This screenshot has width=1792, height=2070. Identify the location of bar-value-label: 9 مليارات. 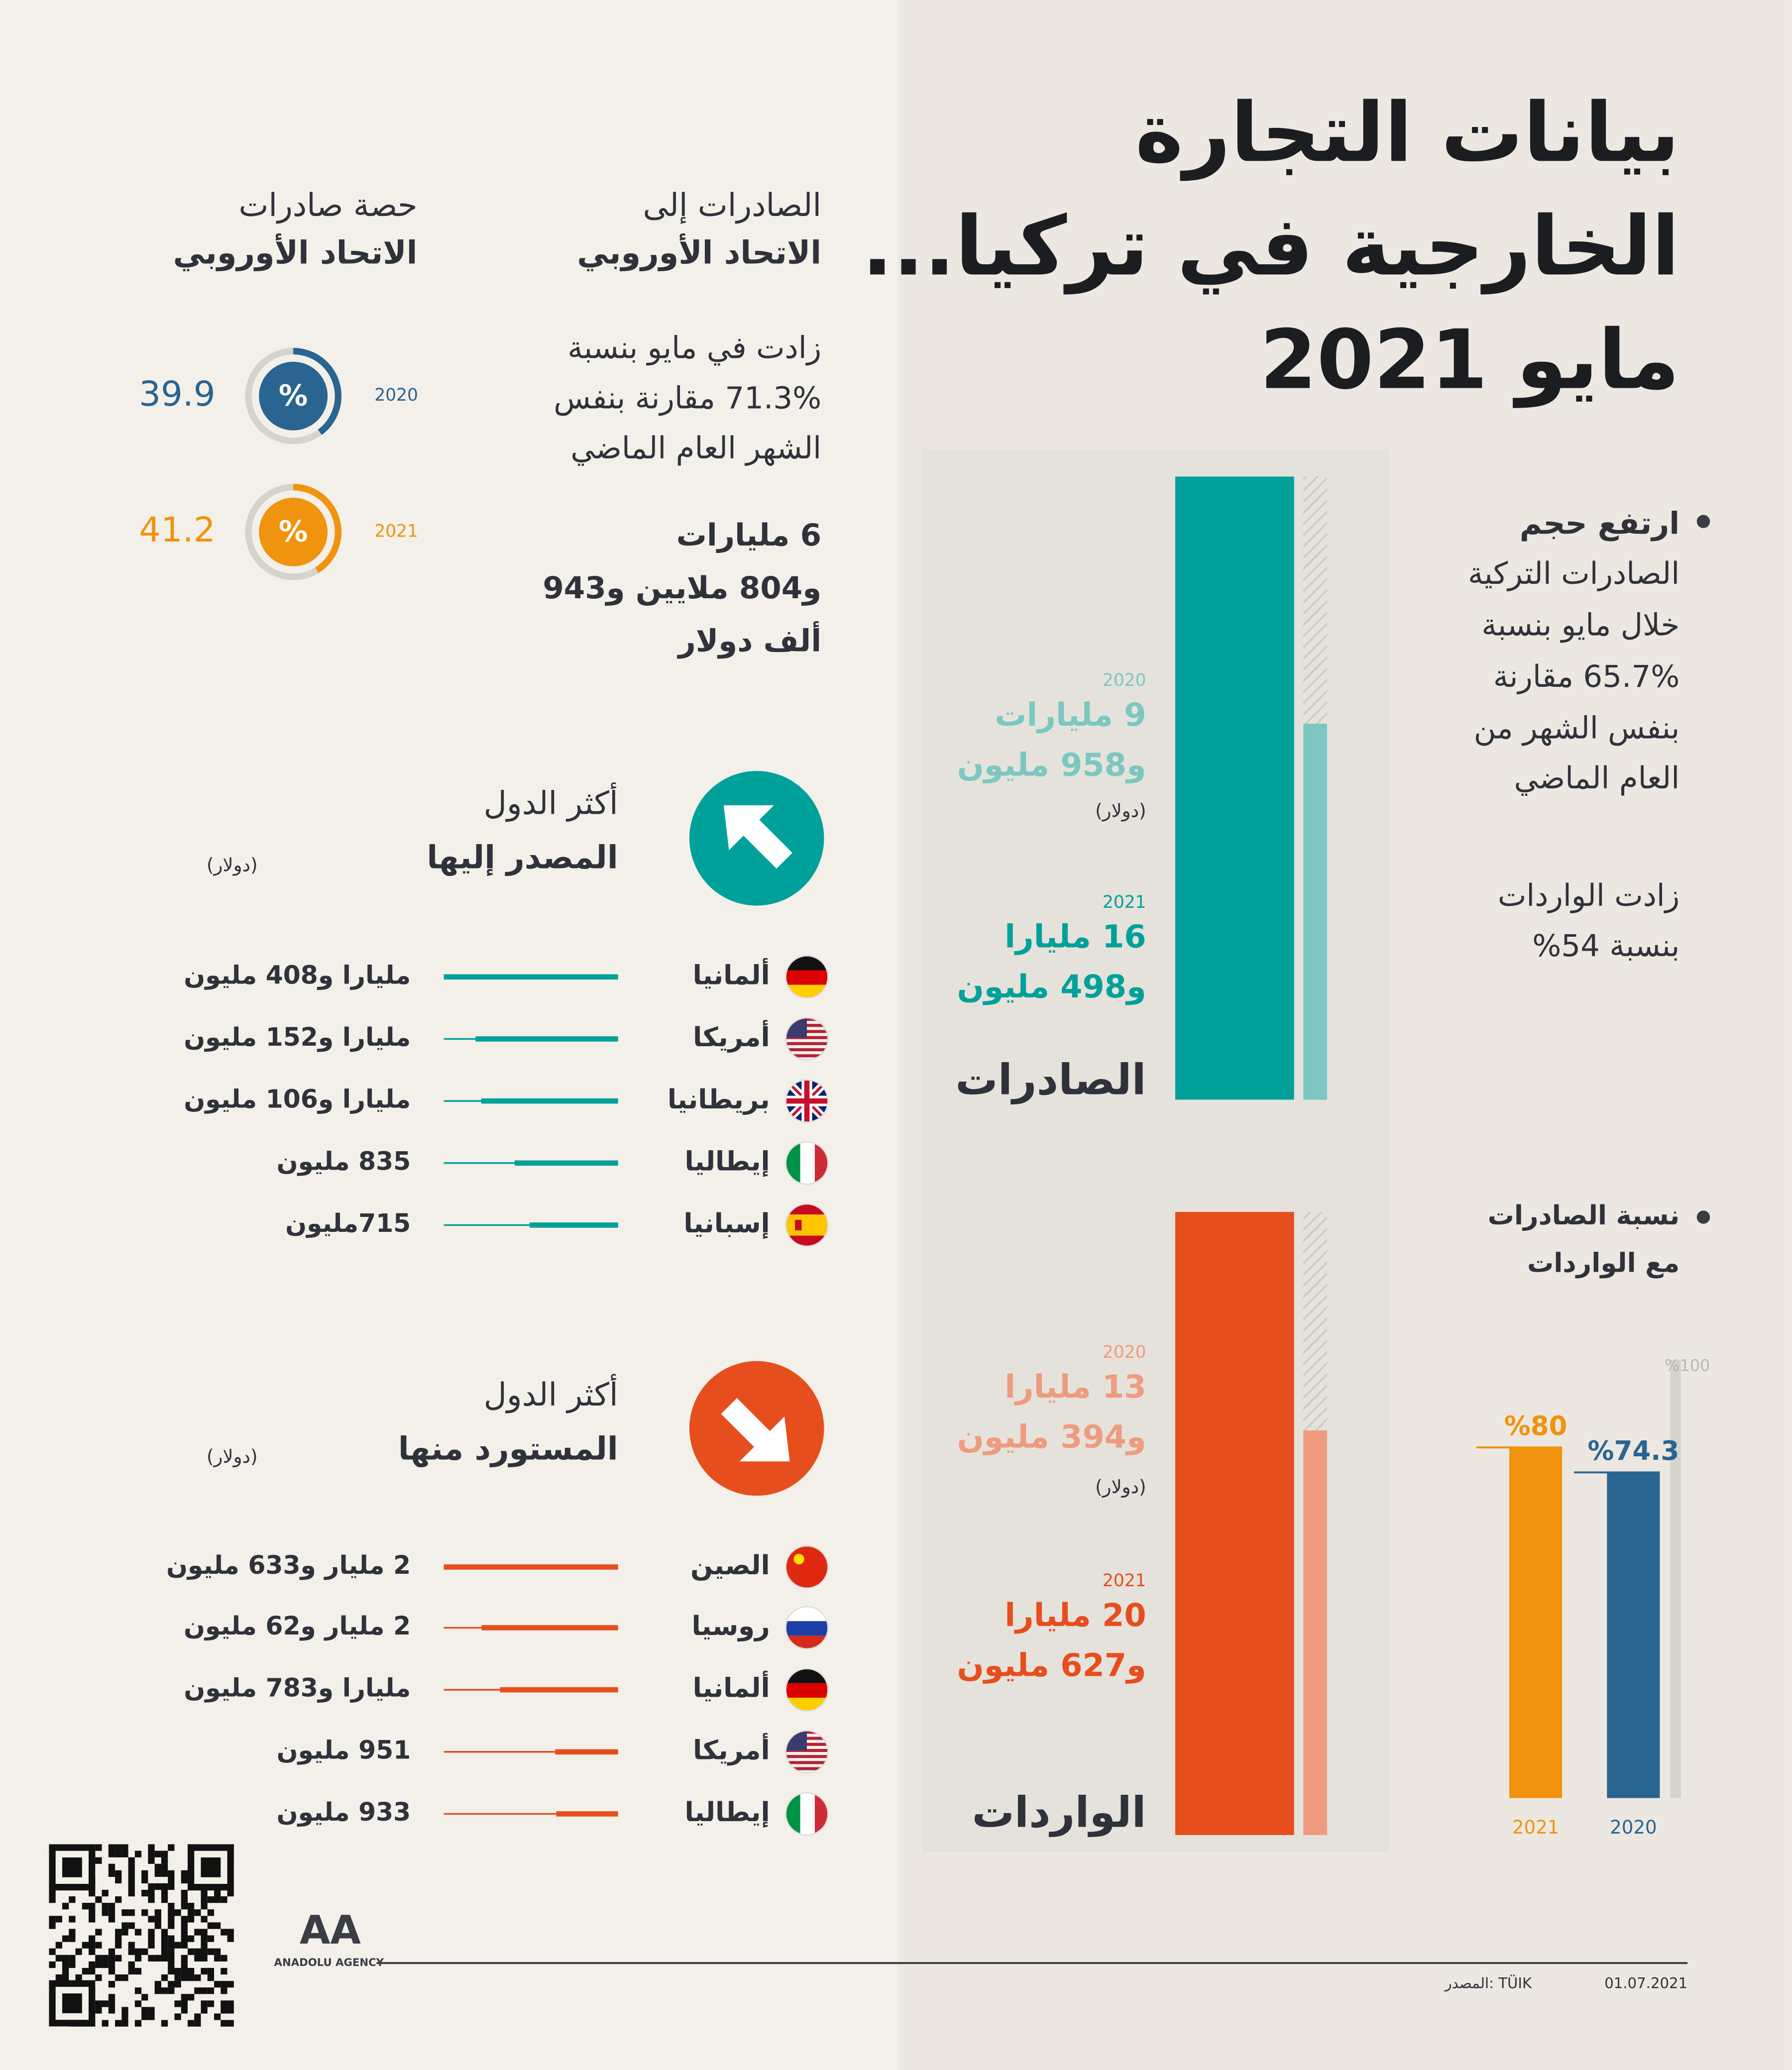
(1070, 716).